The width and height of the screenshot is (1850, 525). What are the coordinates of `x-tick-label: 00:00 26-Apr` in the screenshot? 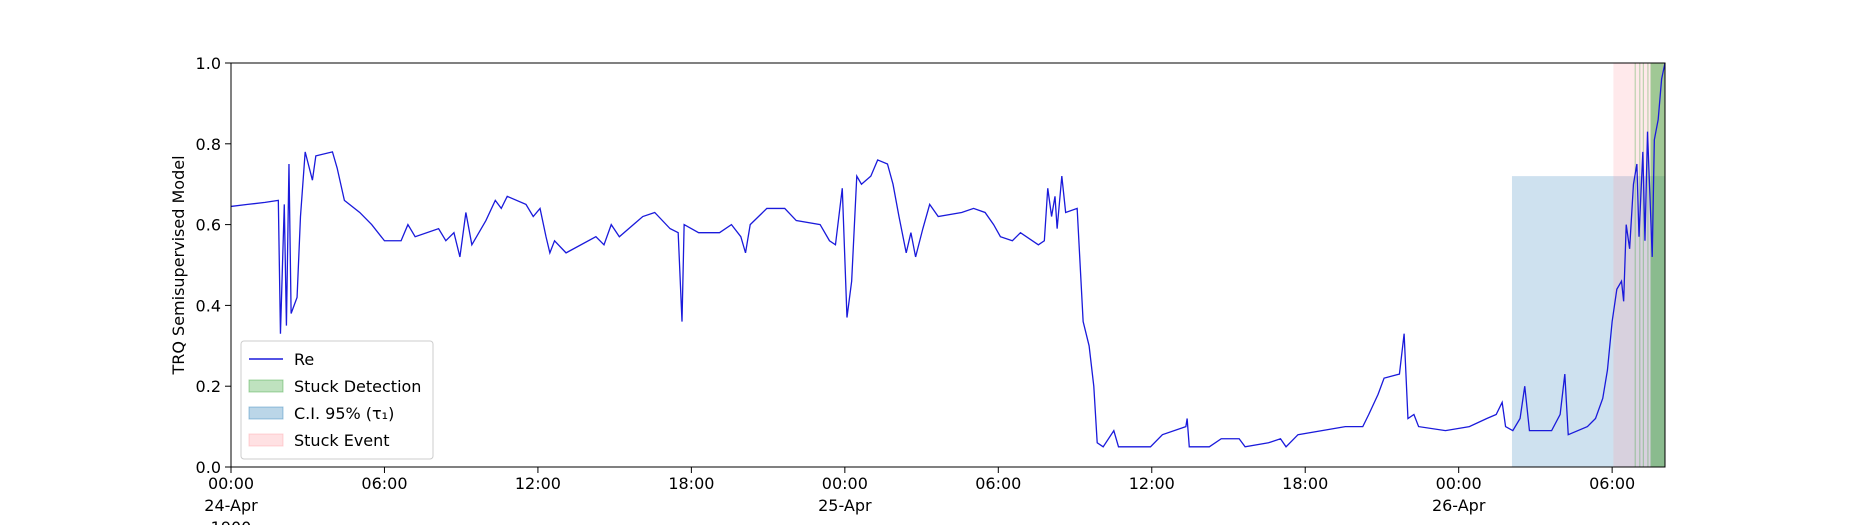 It's located at (1459, 494).